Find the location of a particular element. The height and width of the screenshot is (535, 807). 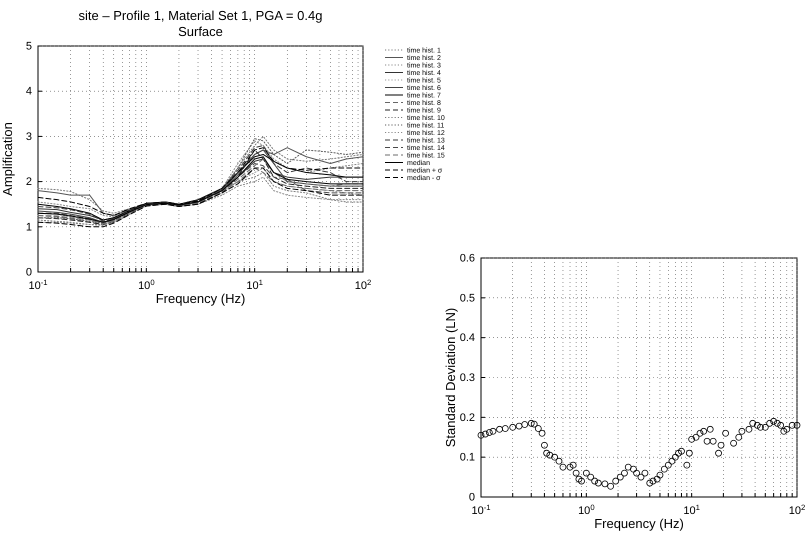

y-tick-label: 0.2 is located at coordinates (467, 418).